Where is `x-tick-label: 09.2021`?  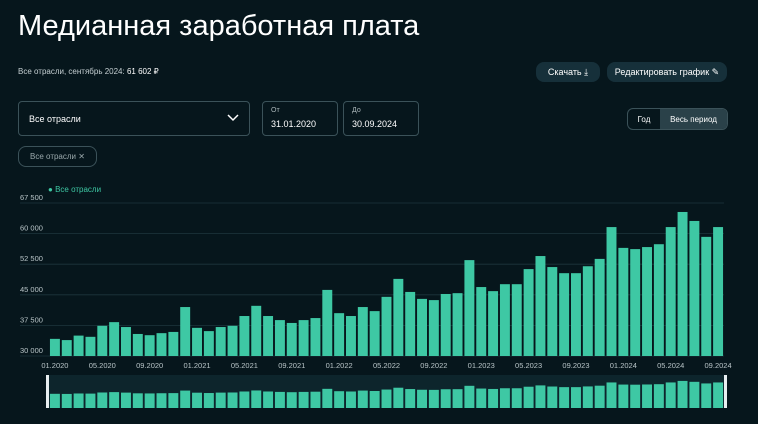
x-tick-label: 09.2021 is located at coordinates (291, 365).